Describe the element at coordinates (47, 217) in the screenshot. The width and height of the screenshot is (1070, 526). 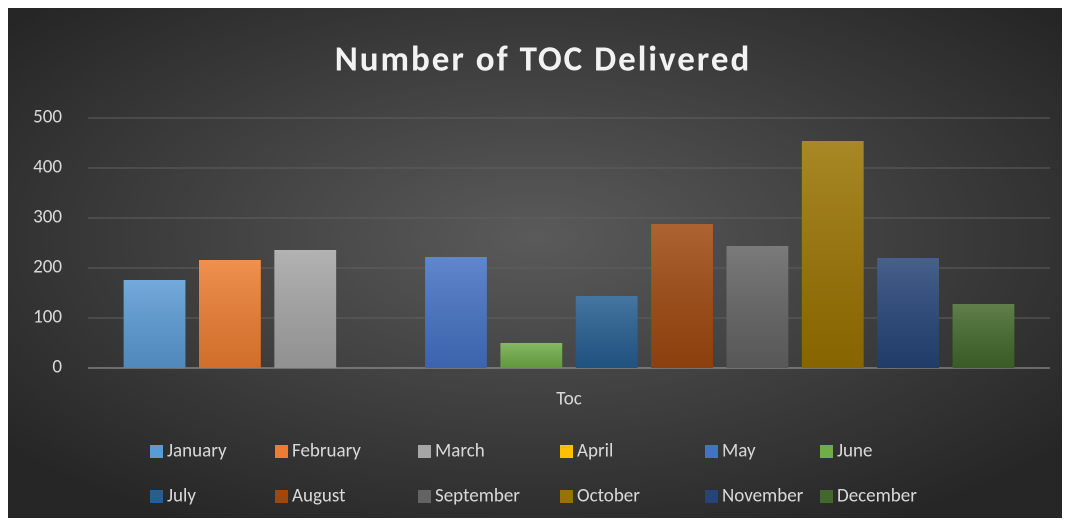
I see `y-tick-label: 300` at that location.